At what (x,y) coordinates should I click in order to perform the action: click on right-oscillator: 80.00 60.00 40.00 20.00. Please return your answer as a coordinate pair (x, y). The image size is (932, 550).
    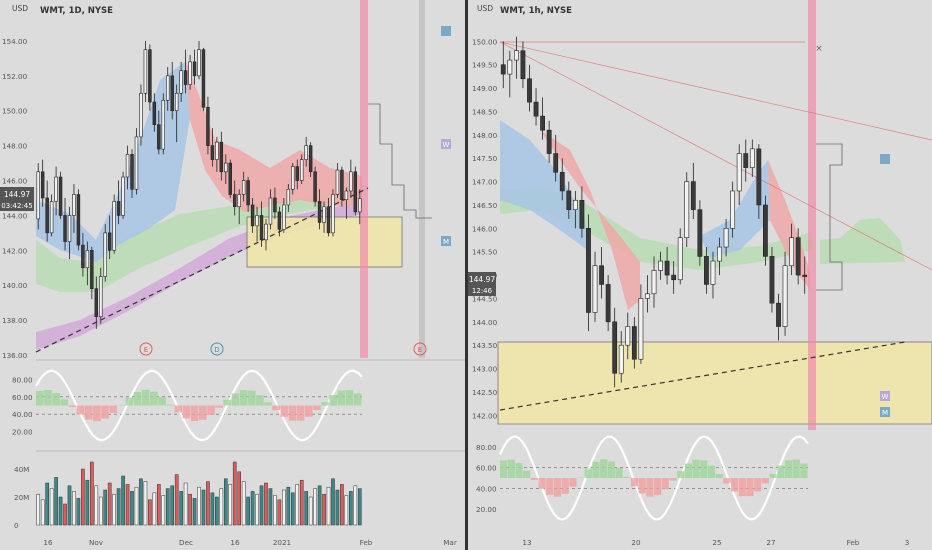
    Looking at the image, I should click on (642, 478).